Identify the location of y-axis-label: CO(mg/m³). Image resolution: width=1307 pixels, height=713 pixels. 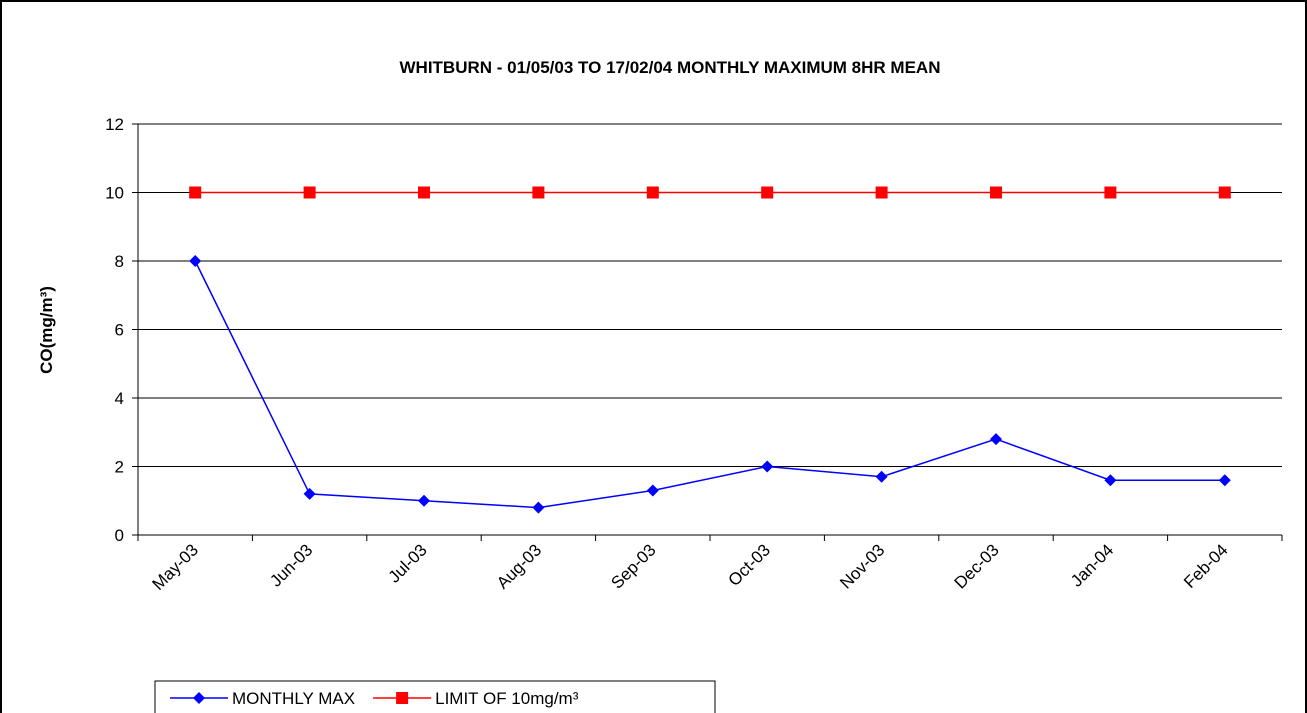
(46, 330).